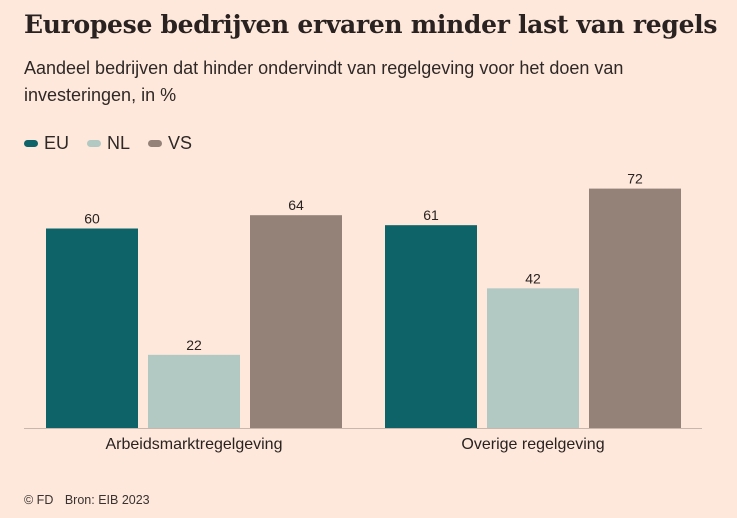  Describe the element at coordinates (119, 143) in the screenshot. I see `legend-label-nl: NL` at that location.